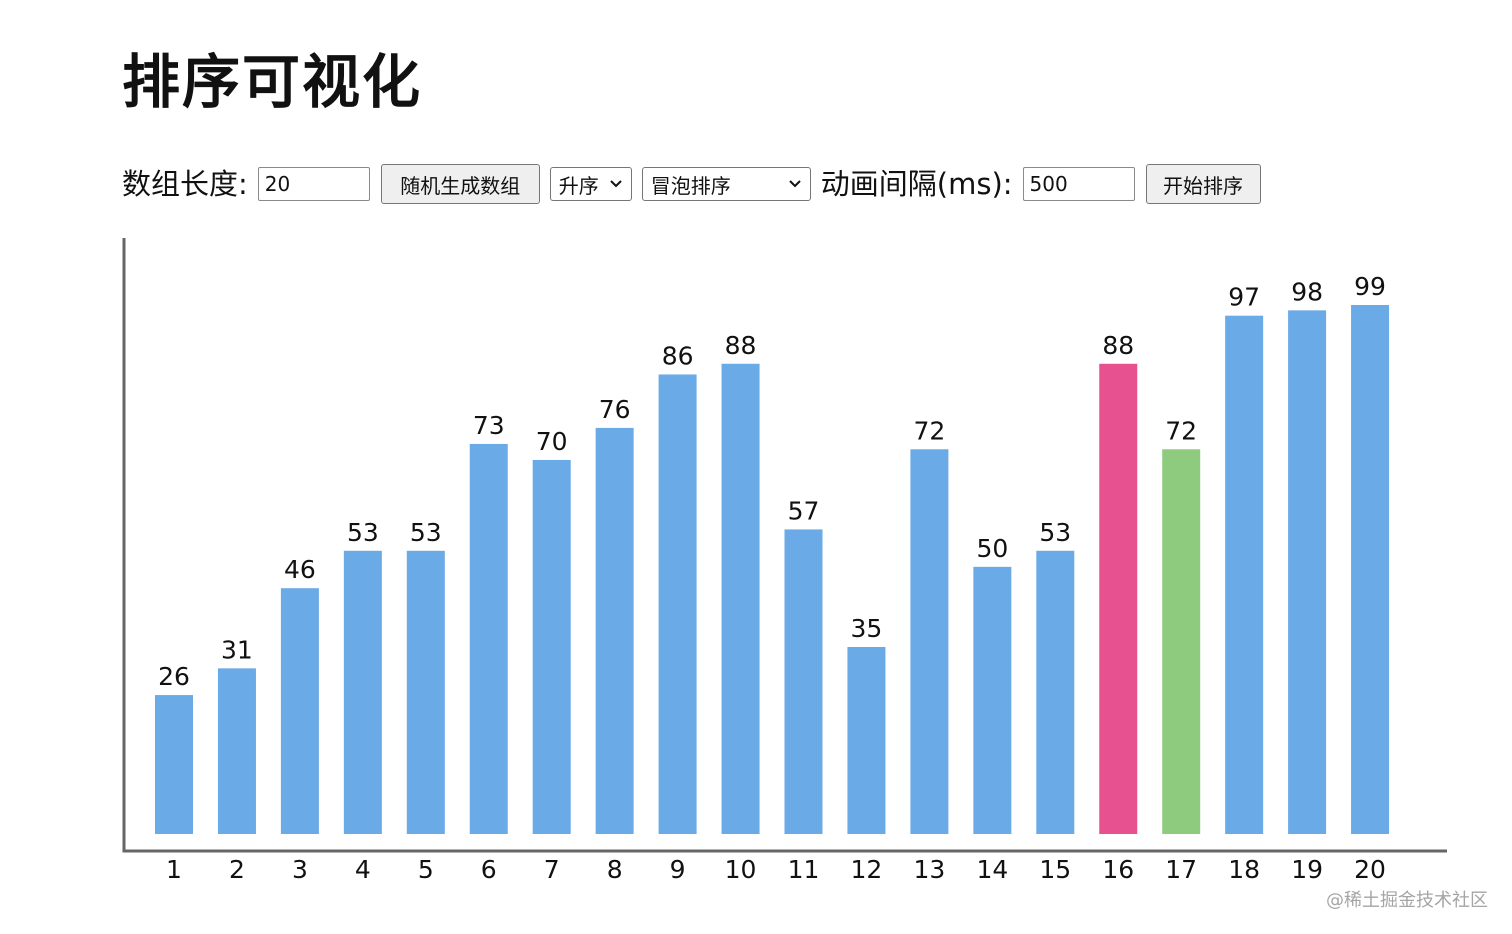  What do you see at coordinates (804, 869) in the screenshot?
I see `x-tick-label: 11` at bounding box center [804, 869].